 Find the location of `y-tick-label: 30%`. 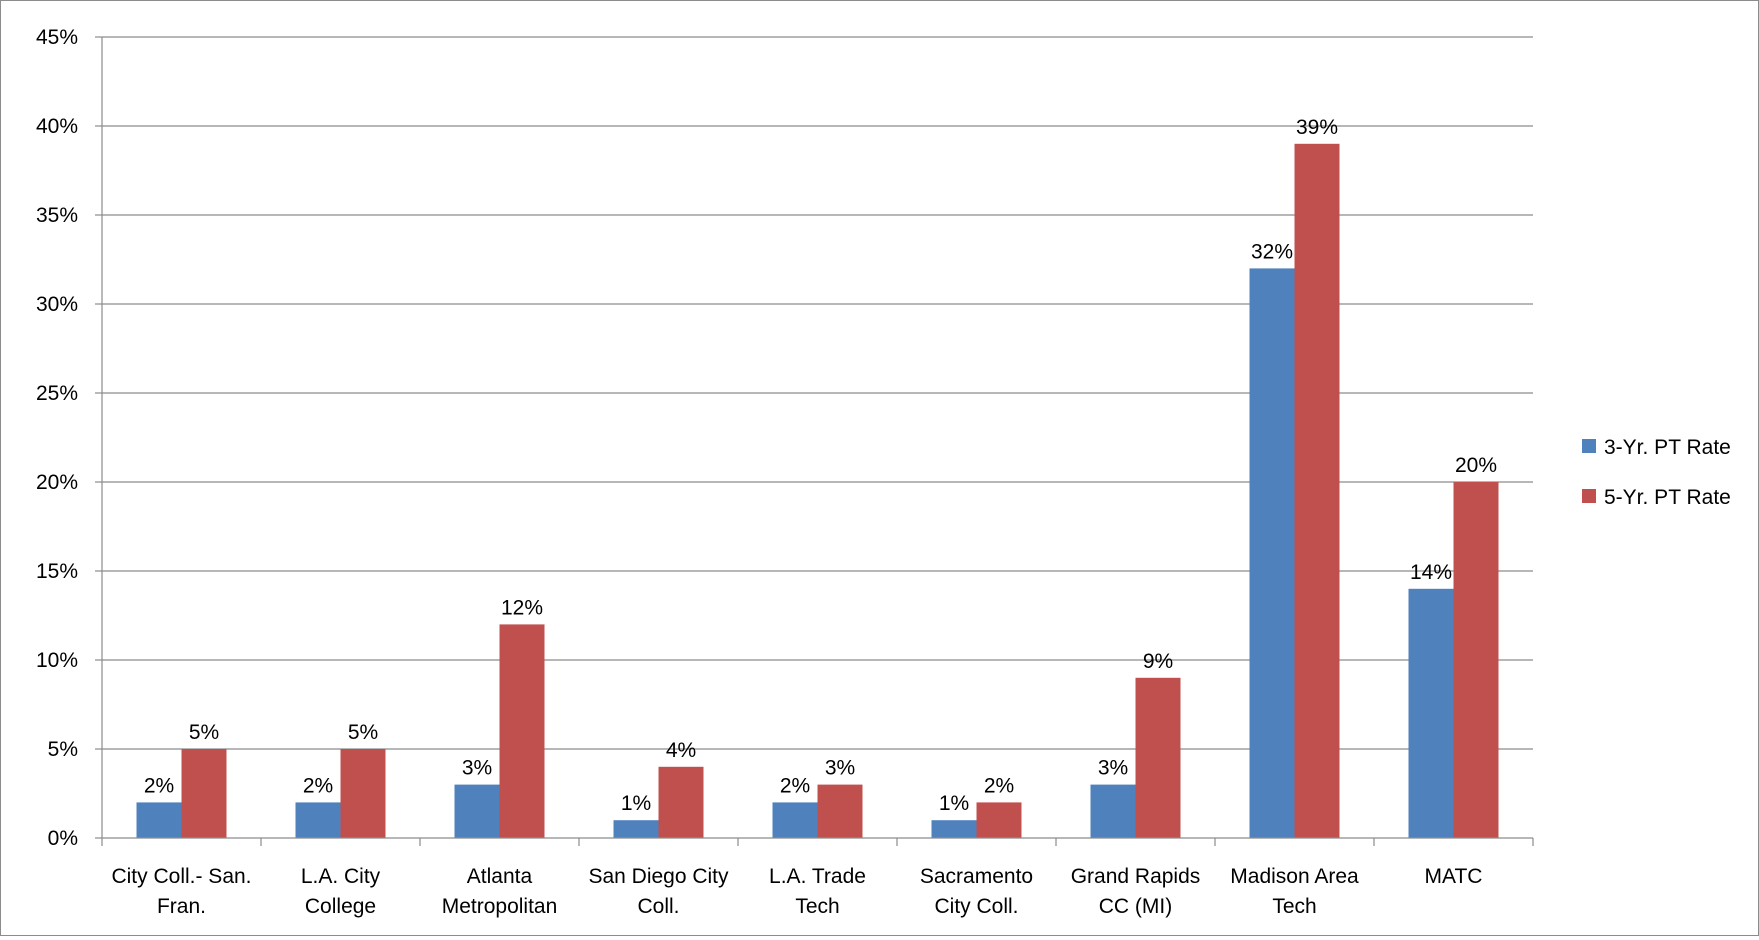

y-tick-label: 30% is located at coordinates (57, 304).